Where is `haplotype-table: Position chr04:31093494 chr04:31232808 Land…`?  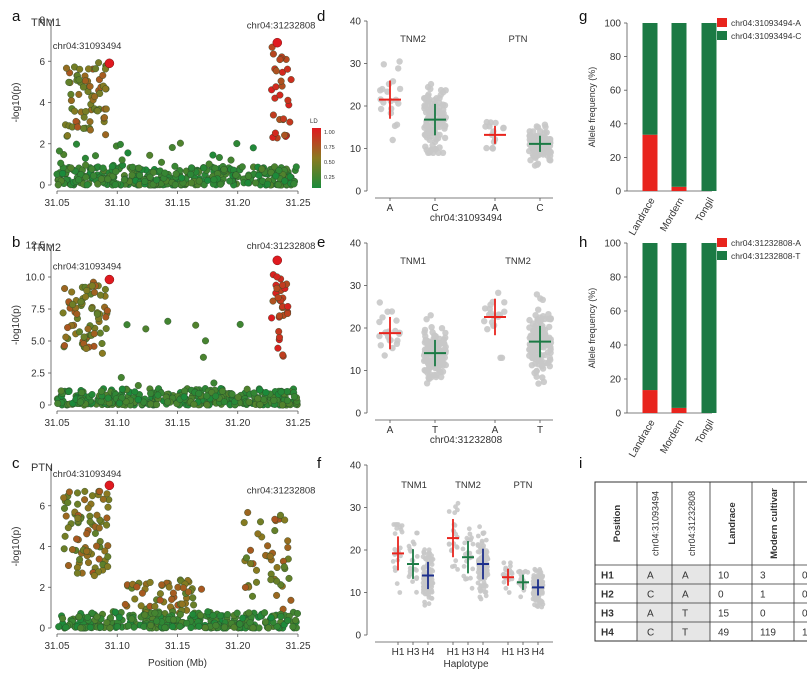 haplotype-table: Position chr04:31093494 chr04:31232808 Land… is located at coordinates (700, 561).